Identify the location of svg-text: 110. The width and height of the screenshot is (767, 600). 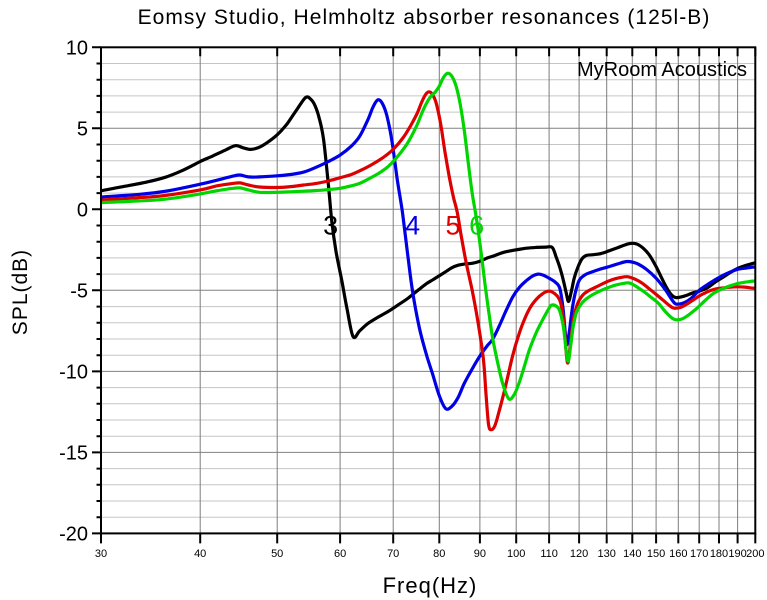
(549, 554).